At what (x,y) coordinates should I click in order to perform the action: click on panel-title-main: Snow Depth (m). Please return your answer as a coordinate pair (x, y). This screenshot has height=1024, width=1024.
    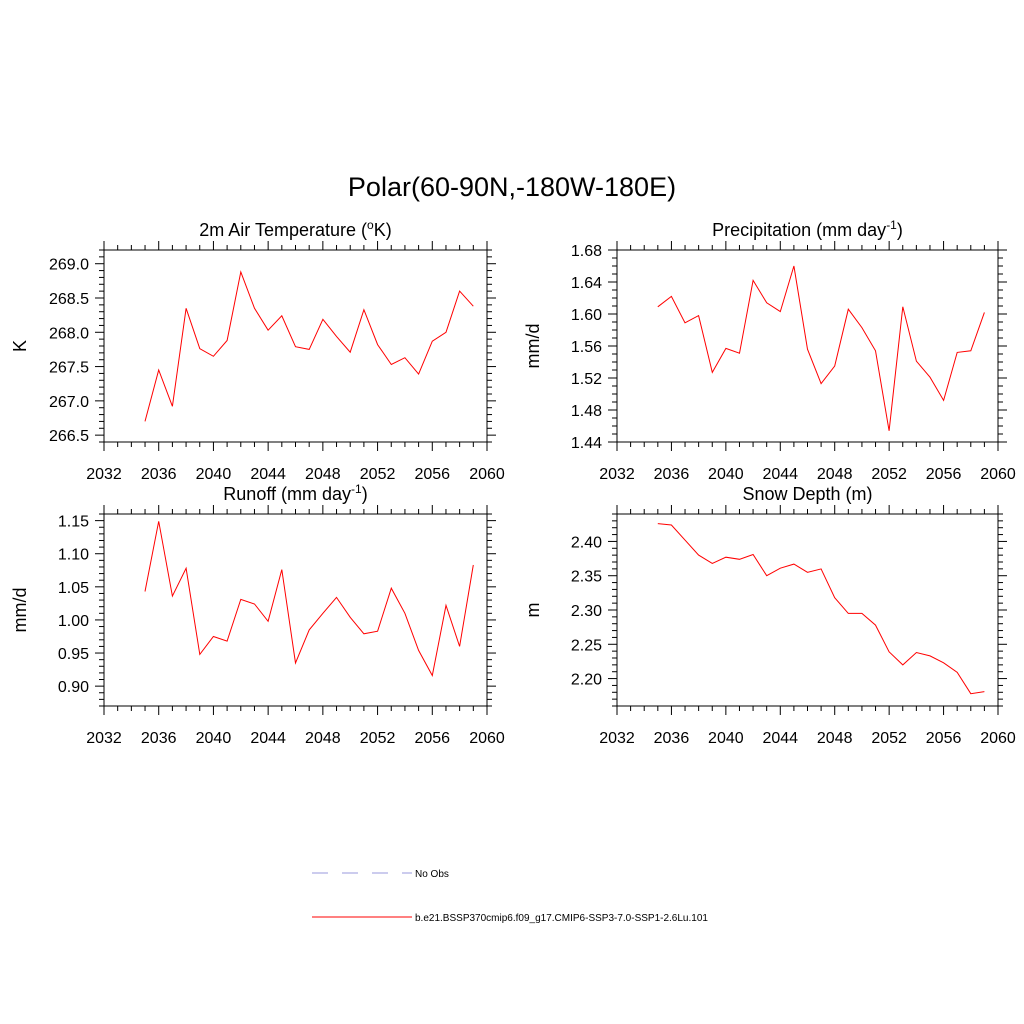
    Looking at the image, I should click on (807, 494).